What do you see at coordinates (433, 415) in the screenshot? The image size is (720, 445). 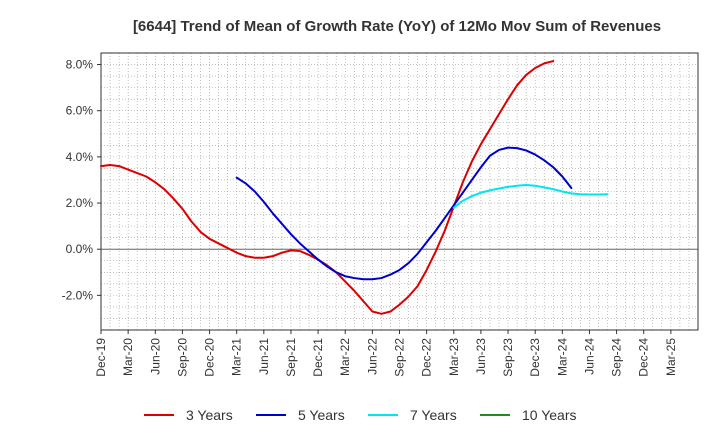 I see `legend-label-7-years: 7 Years` at bounding box center [433, 415].